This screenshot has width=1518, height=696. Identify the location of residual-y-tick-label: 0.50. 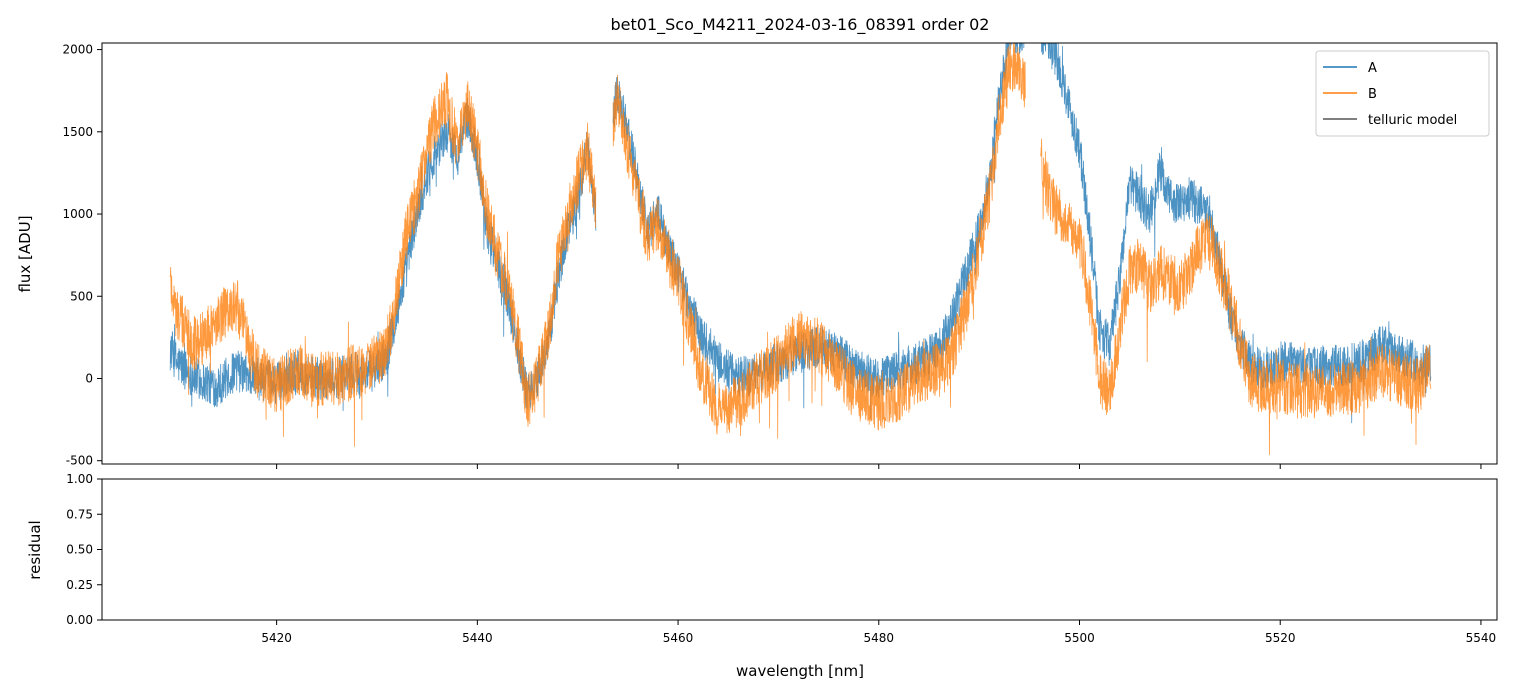
(79, 550).